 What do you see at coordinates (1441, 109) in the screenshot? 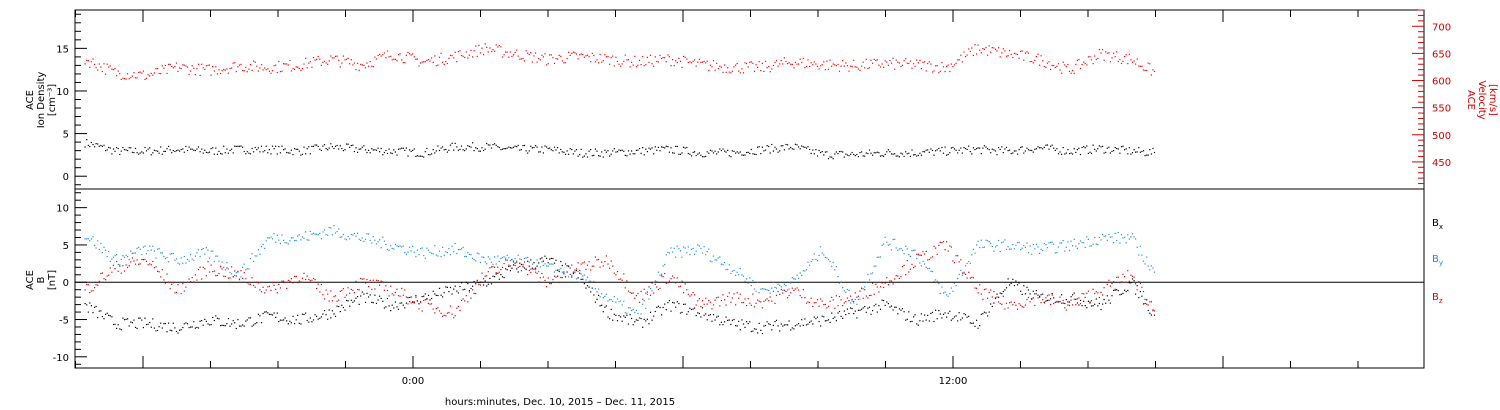
I see `velocity-tick-label: 550` at bounding box center [1441, 109].